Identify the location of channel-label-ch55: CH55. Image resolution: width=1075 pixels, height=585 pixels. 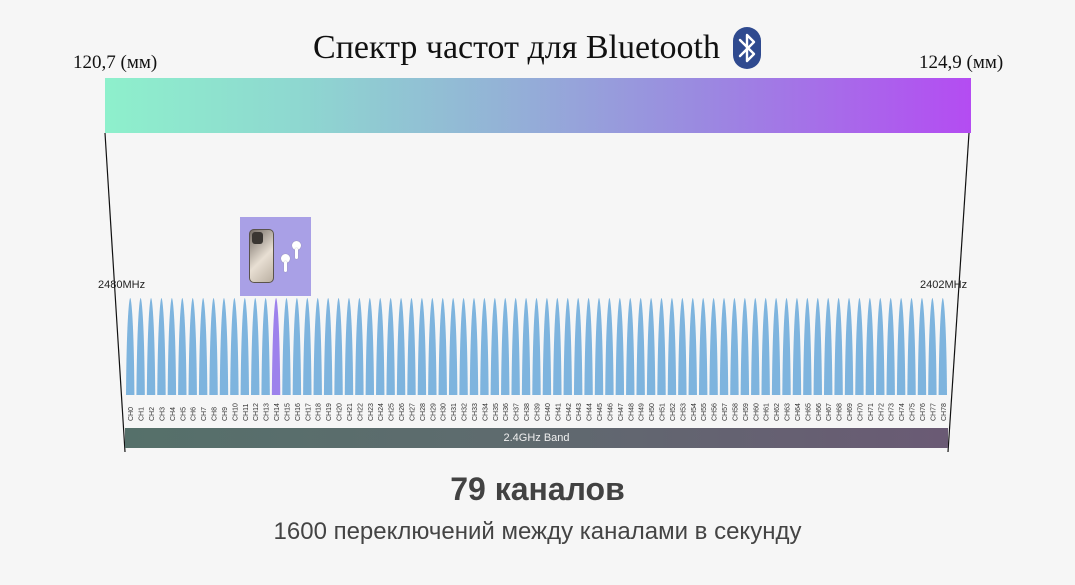
(704, 412).